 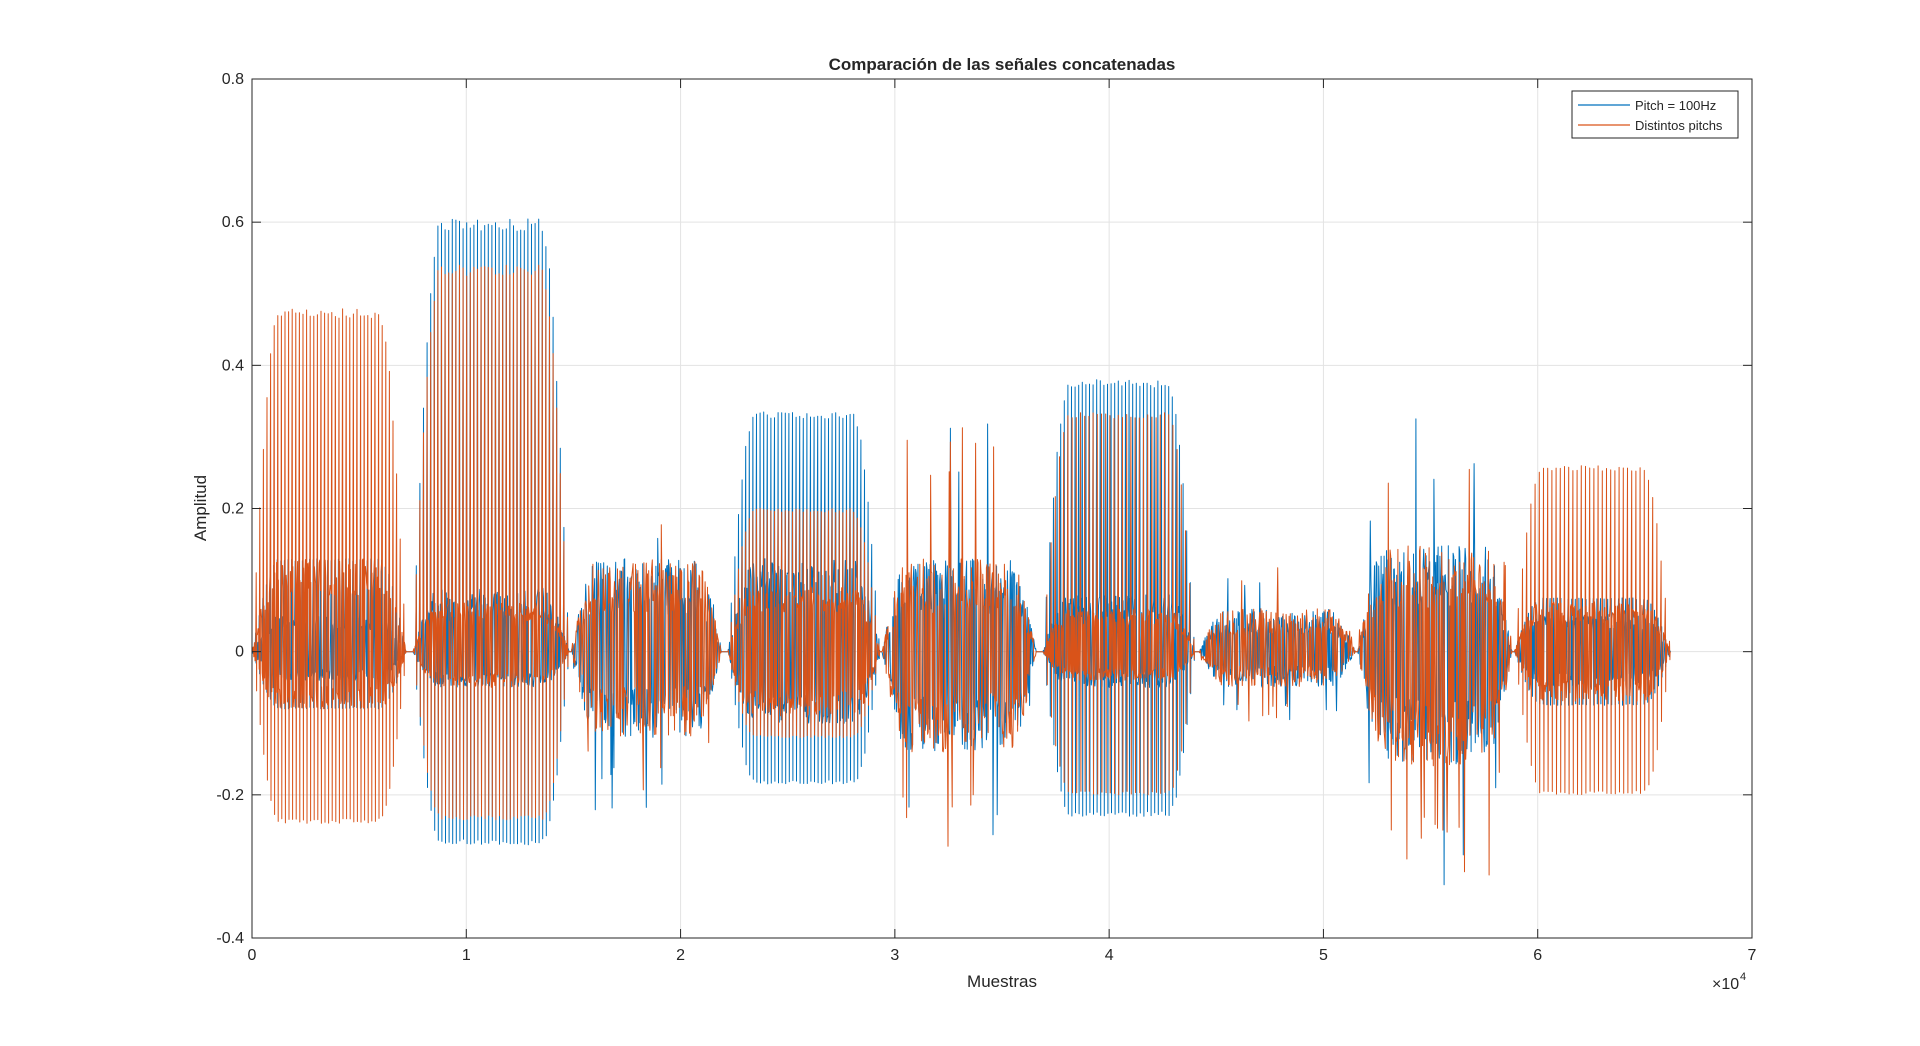 I want to click on legend: Pitch = 100Hz Distintos pitchs, so click(x=1655, y=114).